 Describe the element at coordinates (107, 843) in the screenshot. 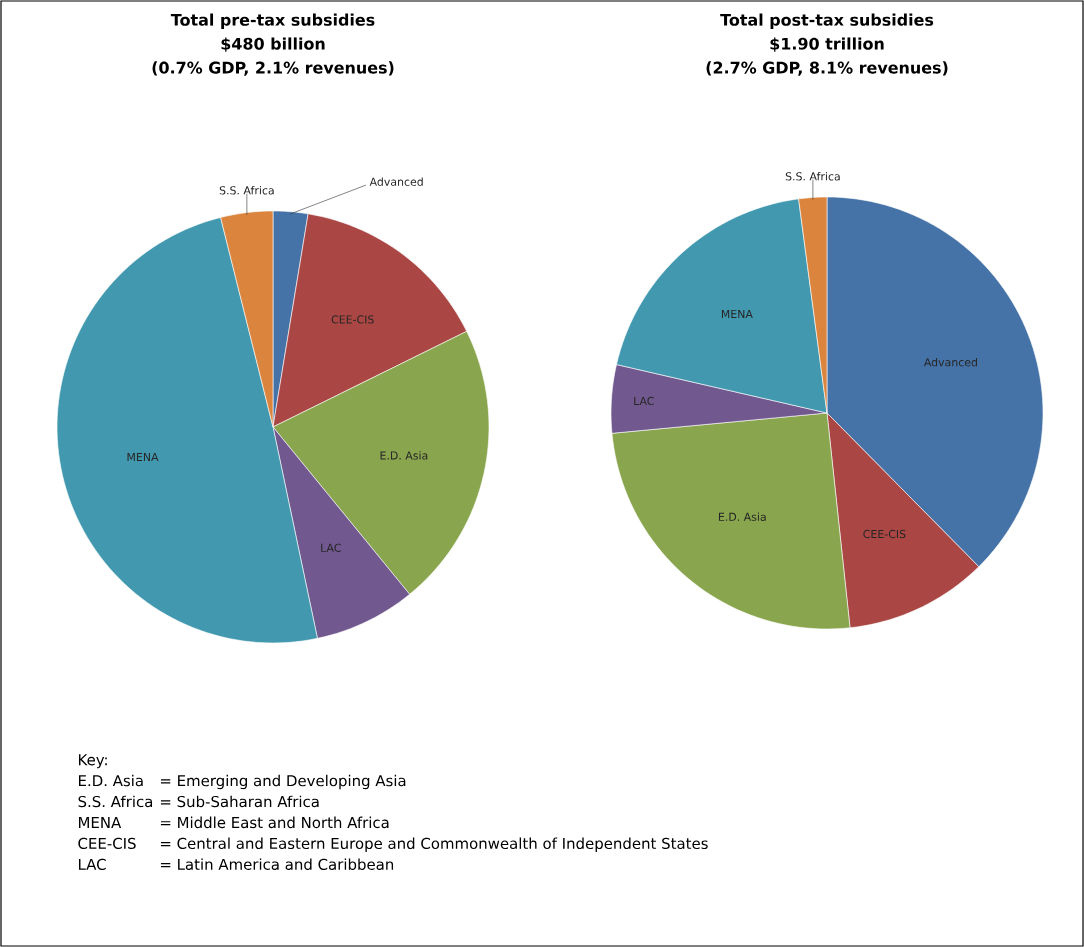

I see `text: CEE-CIS` at that location.